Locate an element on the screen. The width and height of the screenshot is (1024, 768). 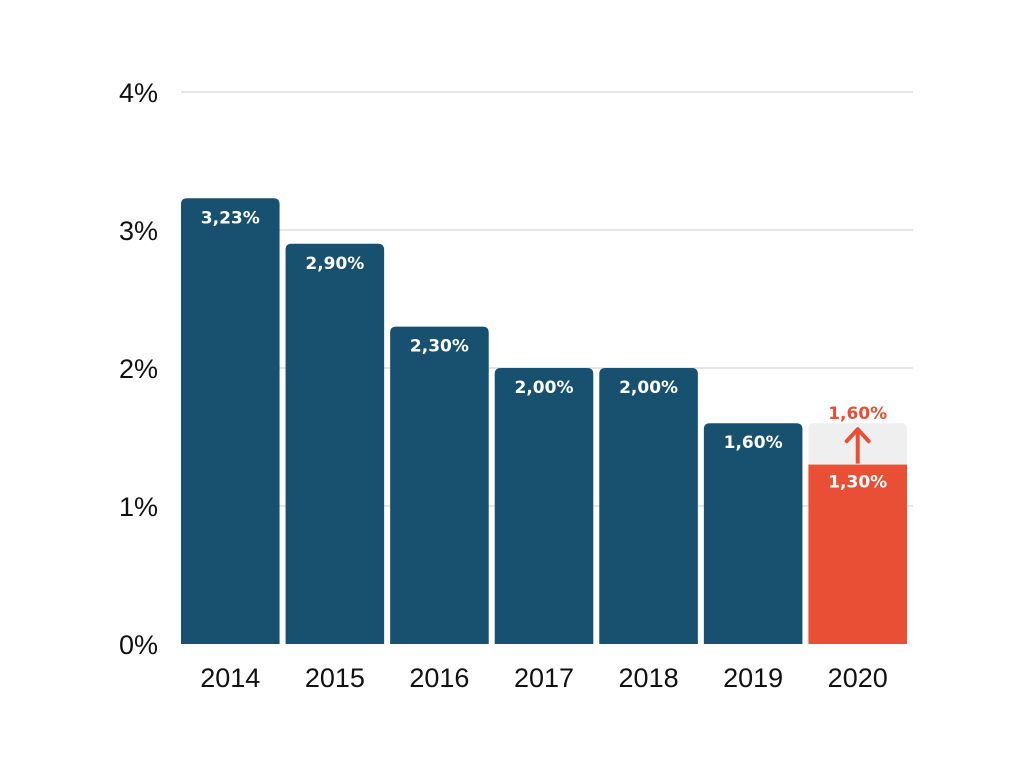
bar-value-label: 1,60% is located at coordinates (753, 443).